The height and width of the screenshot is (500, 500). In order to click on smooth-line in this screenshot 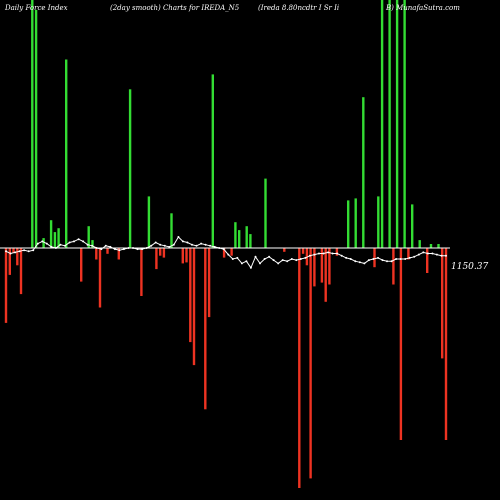, I will do `click(225, 252)`.